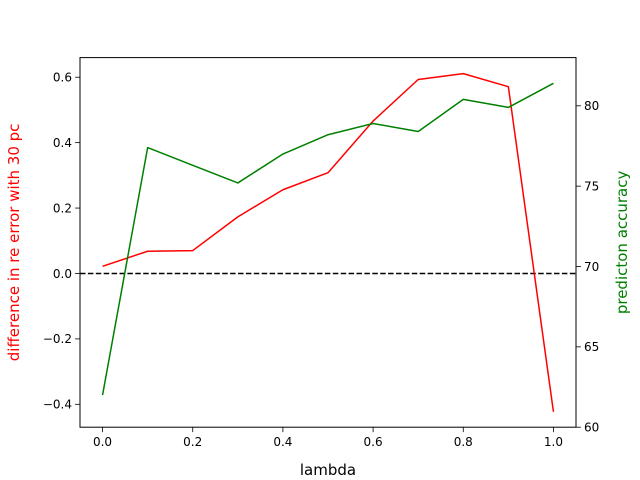  What do you see at coordinates (102, 442) in the screenshot?
I see `x-tick-label: 0.0` at bounding box center [102, 442].